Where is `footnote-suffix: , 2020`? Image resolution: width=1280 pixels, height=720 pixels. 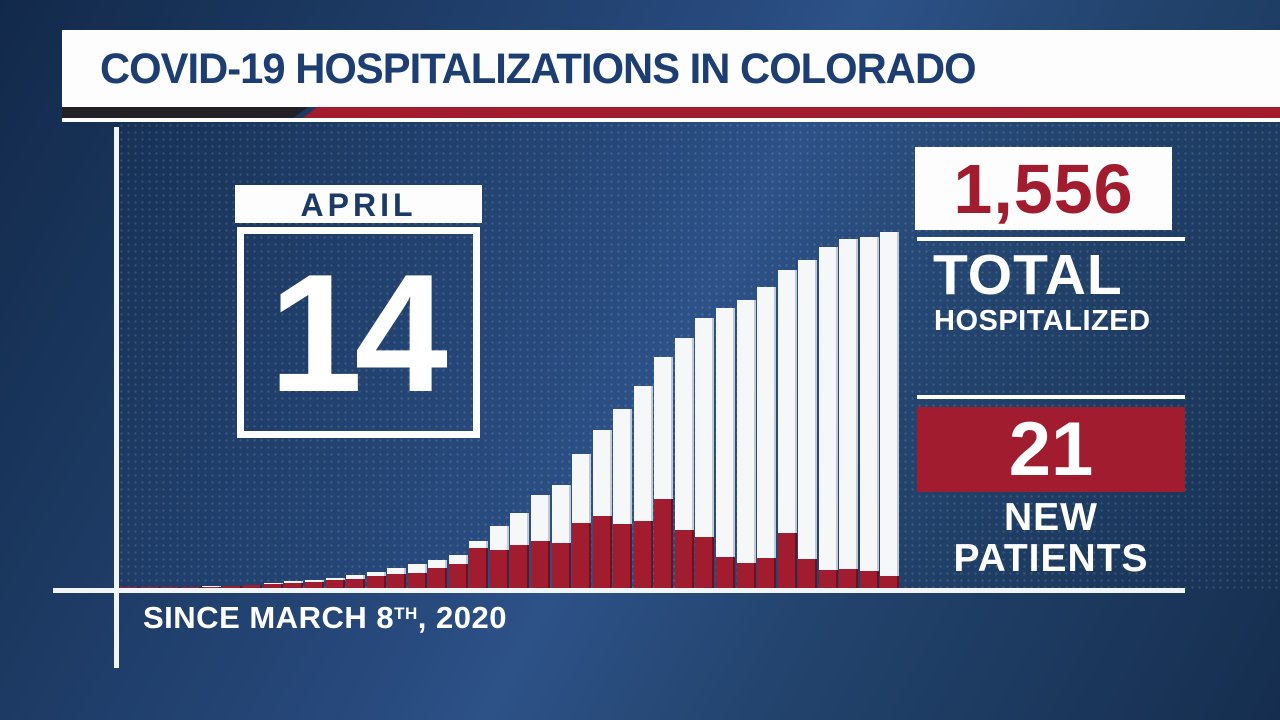 footnote-suffix: , 2020 is located at coordinates (462, 617).